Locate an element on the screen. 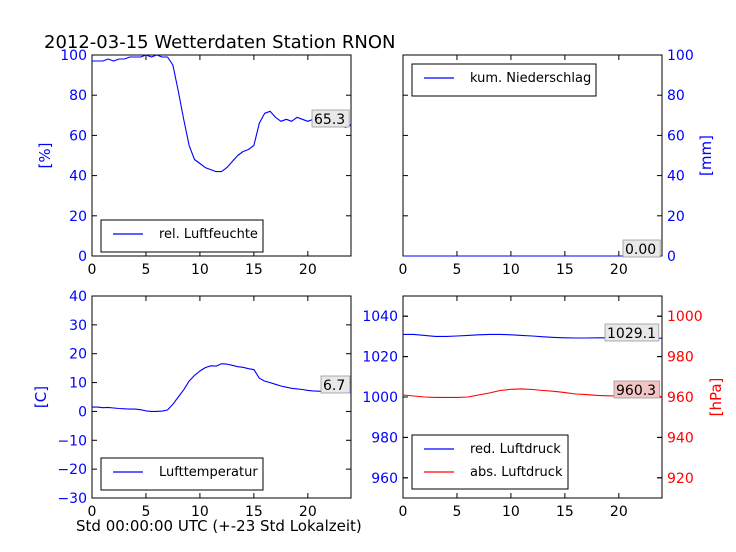  panel-top-right-ytick-label: 100 is located at coordinates (680, 56).